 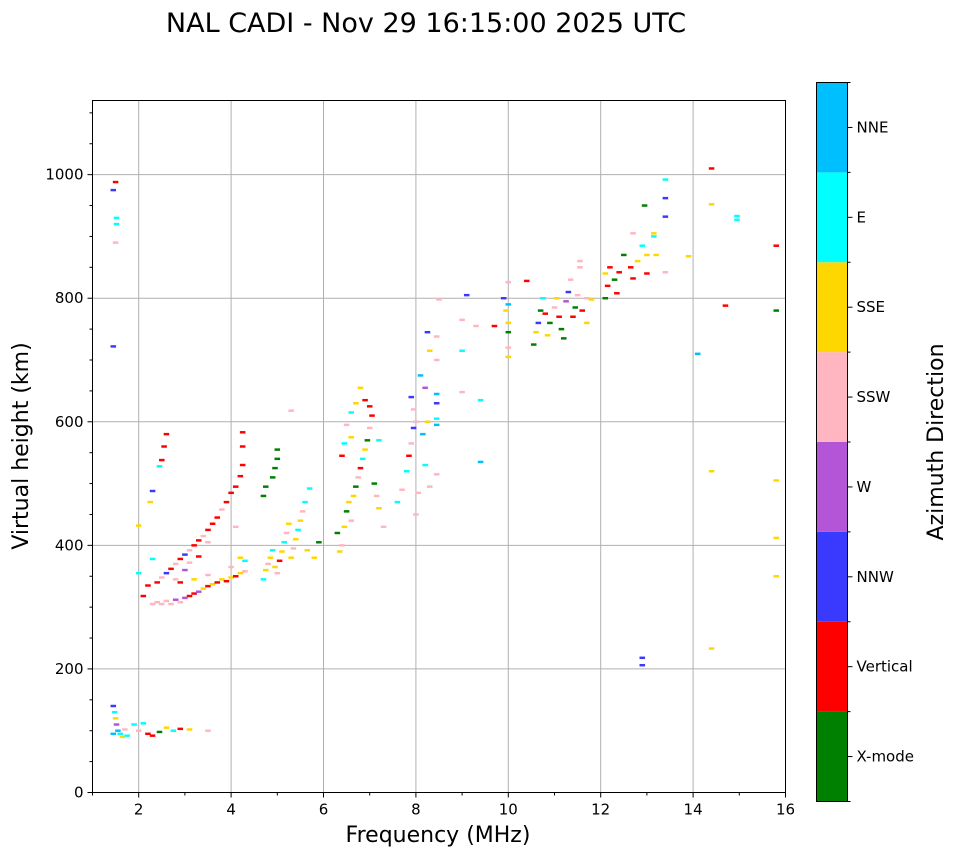 I want to click on colorbar-label: SSE, so click(x=871, y=307).